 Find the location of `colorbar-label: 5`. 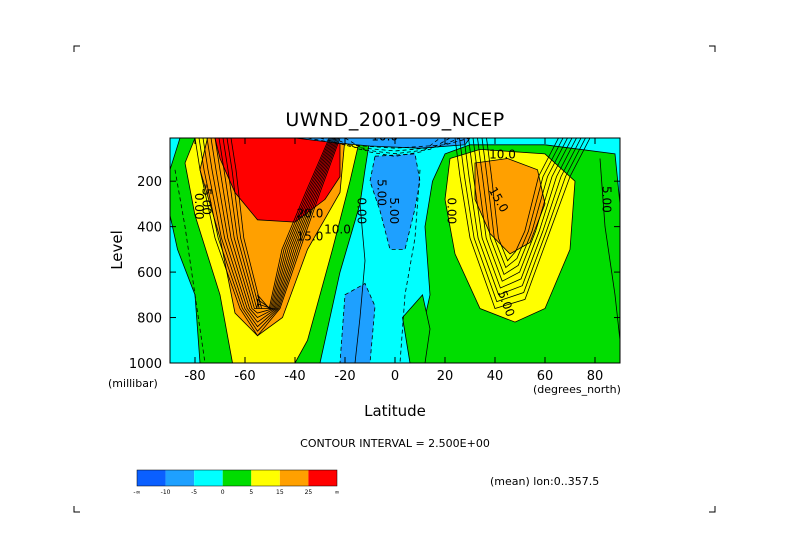

colorbar-label: 5 is located at coordinates (251, 492).